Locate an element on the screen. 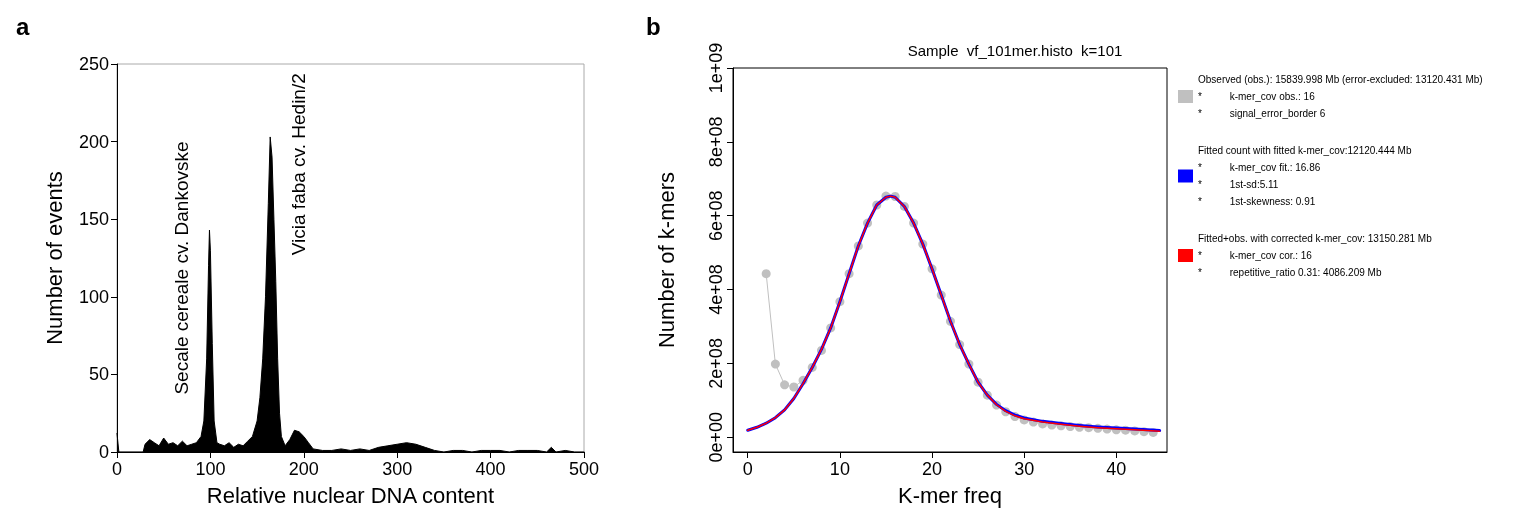 This screenshot has height=519, width=1515. legend-label: Fitted count with fitted k-mer_cov:12120.444 Mb * k-mer_cov fit.: 16.86 * 1st-sd:5.11 * 1st-skewness: 0.91 is located at coordinates (1305, 176).